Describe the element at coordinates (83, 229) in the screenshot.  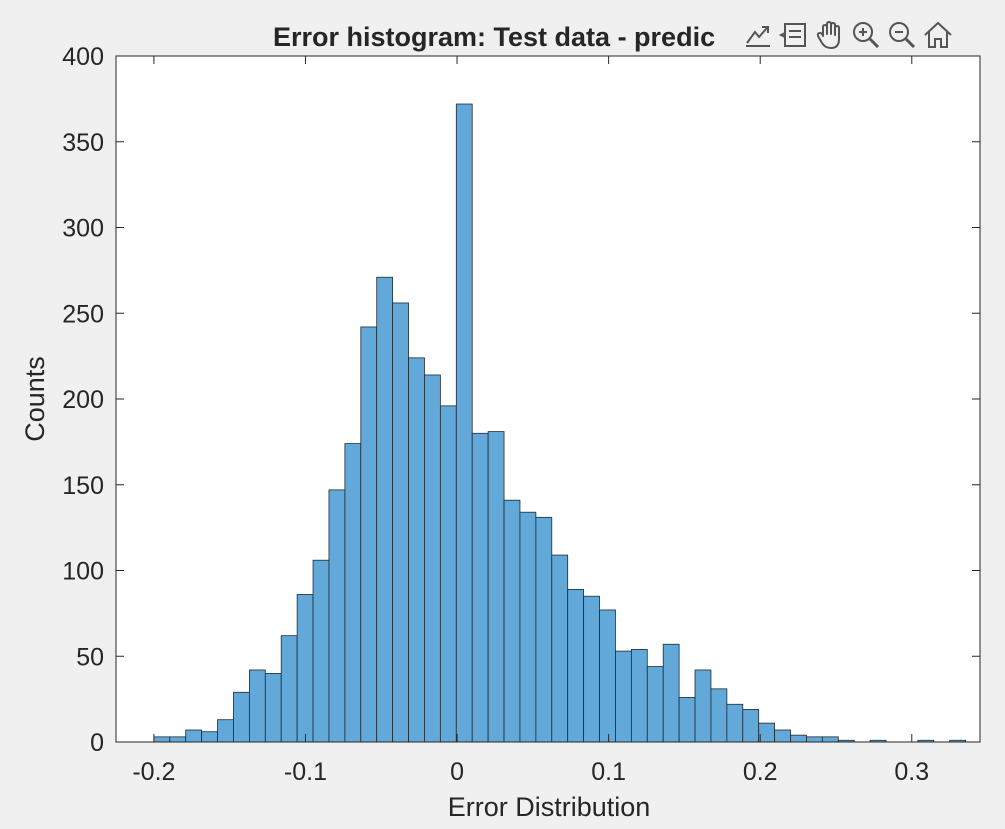
I see `y-tick-label: 300` at that location.